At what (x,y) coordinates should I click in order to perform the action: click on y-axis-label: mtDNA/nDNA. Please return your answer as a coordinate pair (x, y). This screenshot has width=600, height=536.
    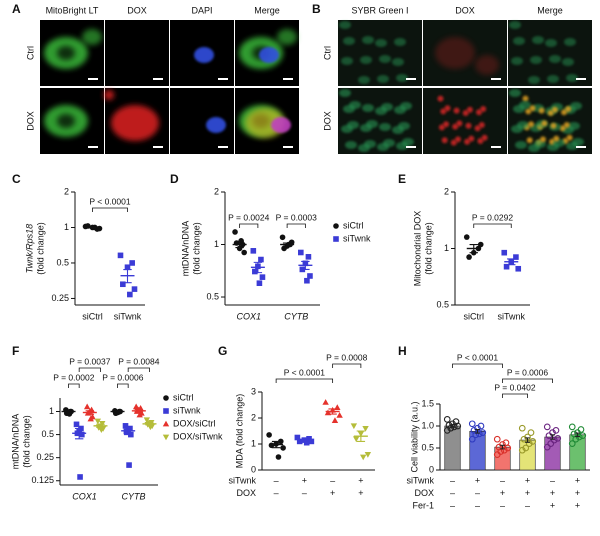
    Looking at the image, I should click on (185, 249).